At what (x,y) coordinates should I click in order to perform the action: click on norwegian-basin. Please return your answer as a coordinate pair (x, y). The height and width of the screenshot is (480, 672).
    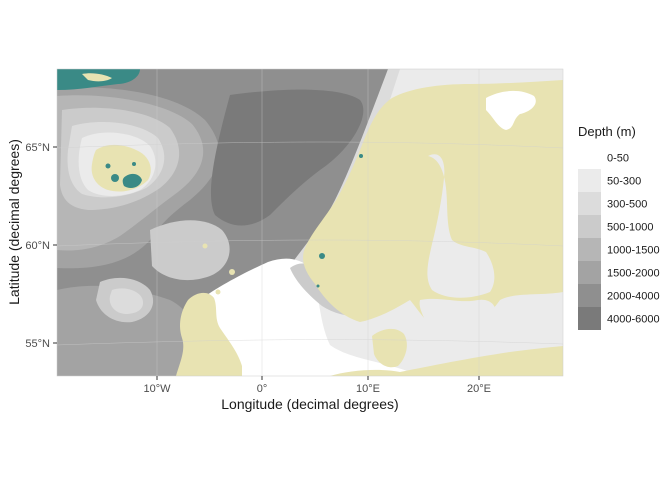
    Looking at the image, I should click on (287, 157).